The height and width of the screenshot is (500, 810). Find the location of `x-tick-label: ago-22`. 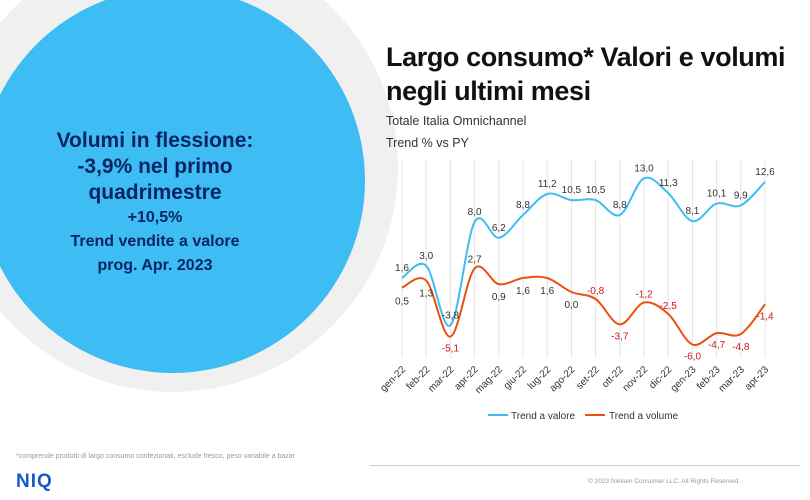

x-tick-label: ago-22 is located at coordinates (563, 379).